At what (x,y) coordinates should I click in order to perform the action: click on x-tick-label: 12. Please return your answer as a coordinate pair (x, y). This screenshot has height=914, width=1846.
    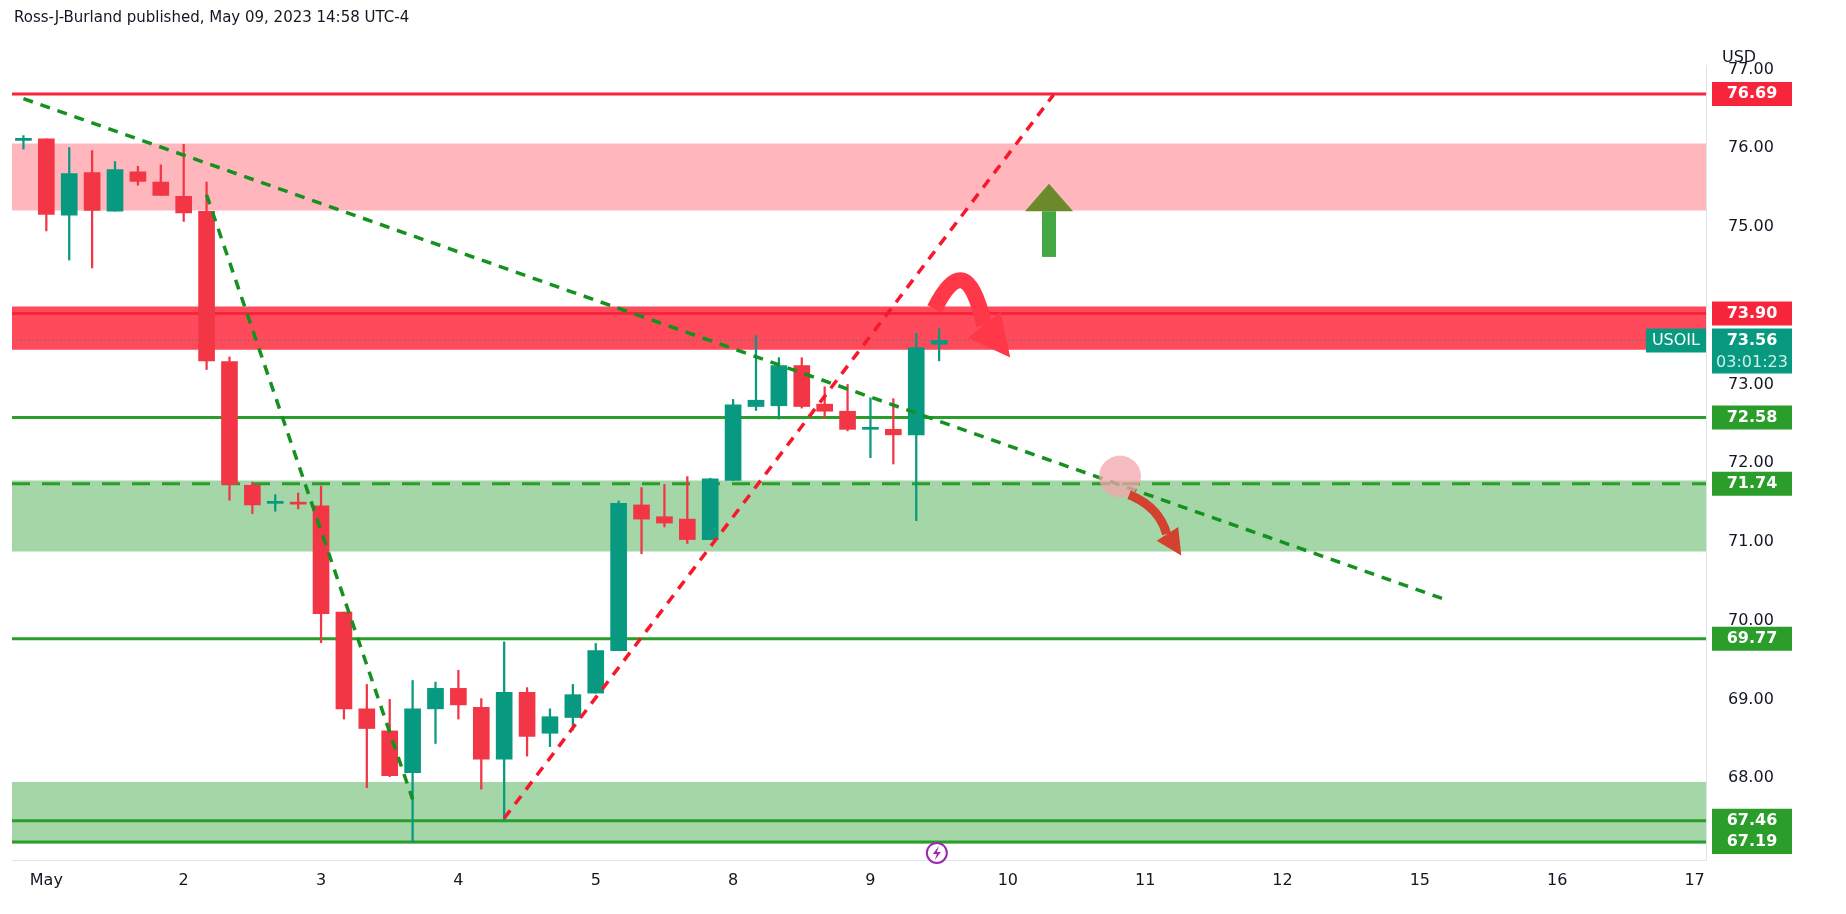
    Looking at the image, I should click on (1282, 879).